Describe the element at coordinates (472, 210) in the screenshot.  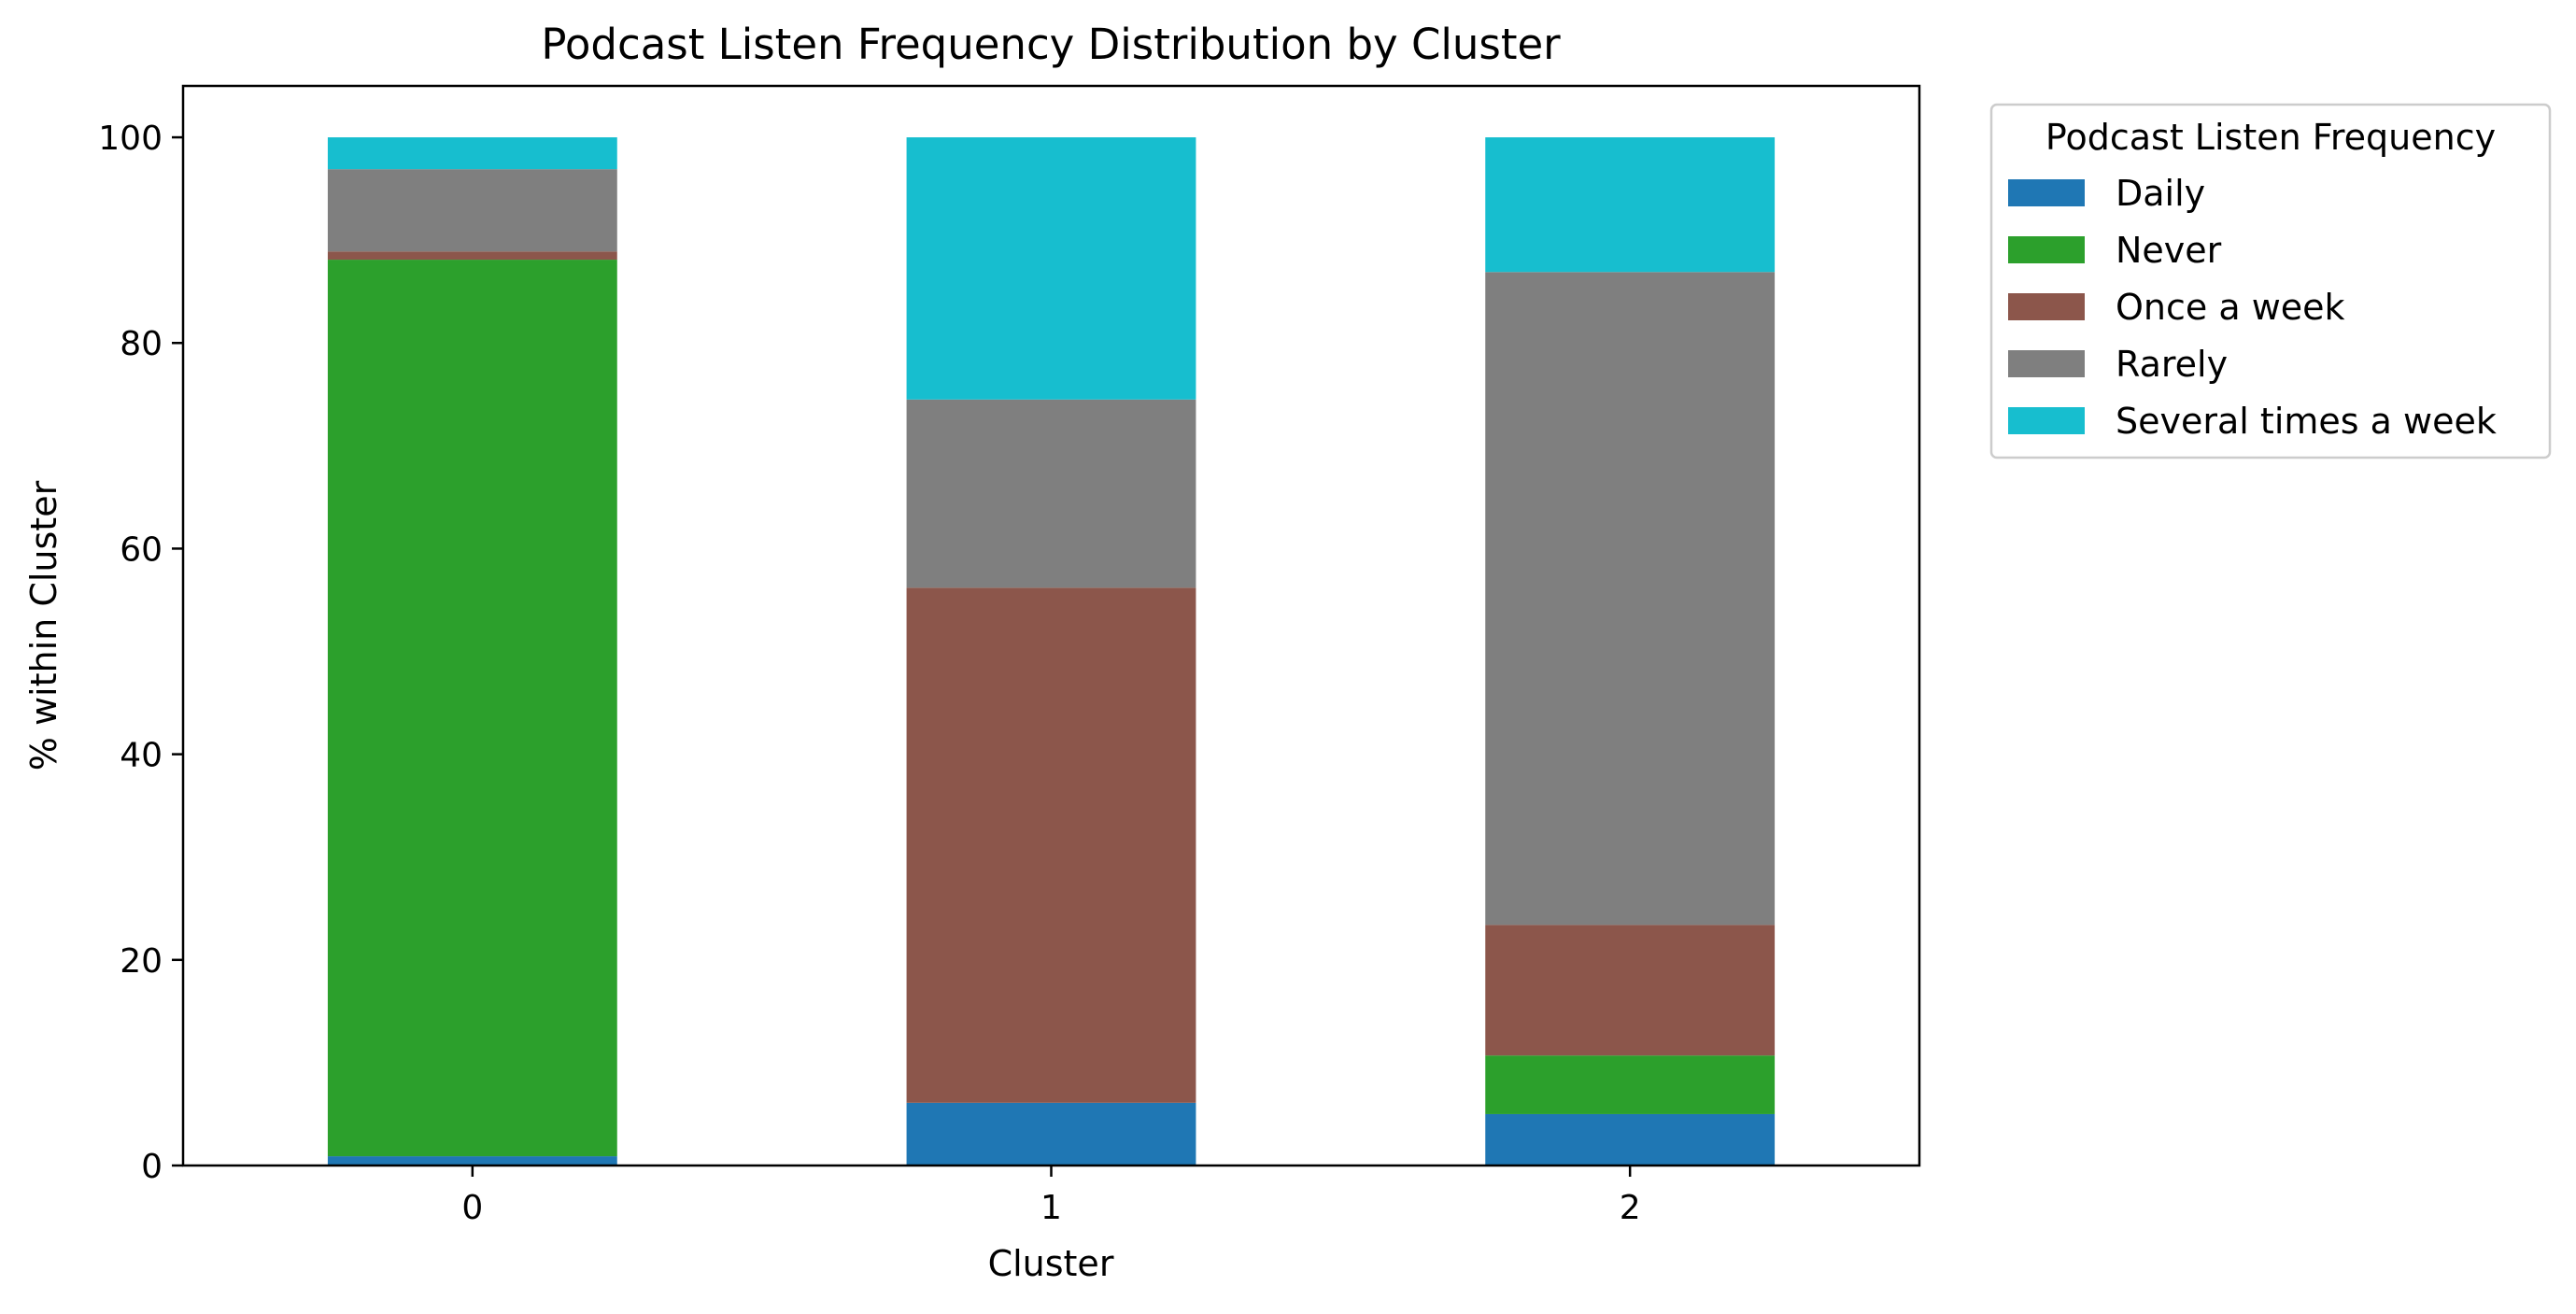
I see `bar-segment-cluster-0-rarely` at that location.